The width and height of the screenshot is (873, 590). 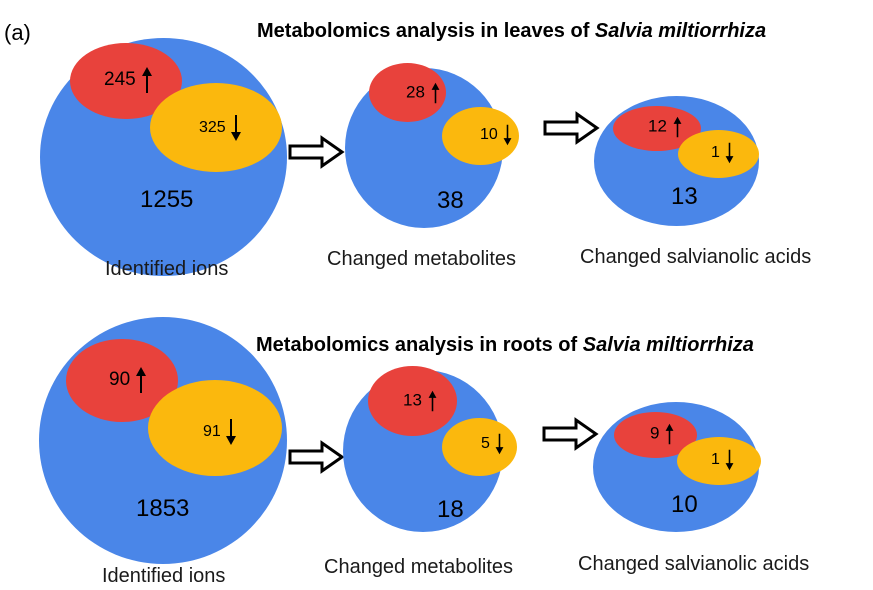 What do you see at coordinates (694, 564) in the screenshot?
I see `roots-salvianolic-caption: Changed salvianolic acids` at bounding box center [694, 564].